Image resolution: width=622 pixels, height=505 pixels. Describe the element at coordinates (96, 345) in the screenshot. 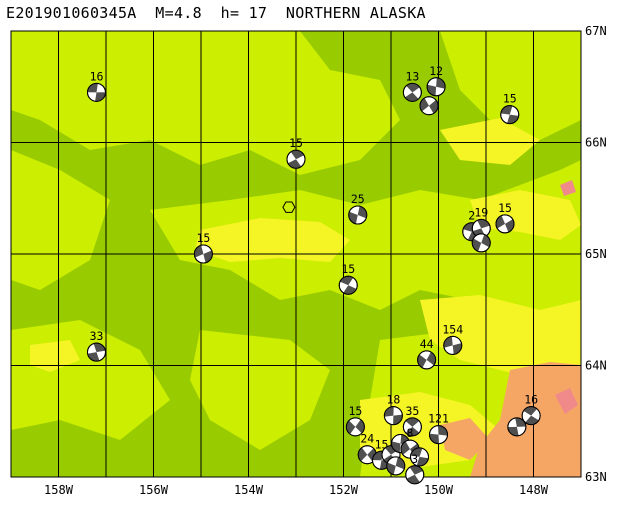

I see `focal-mechanism-icon: 33` at that location.